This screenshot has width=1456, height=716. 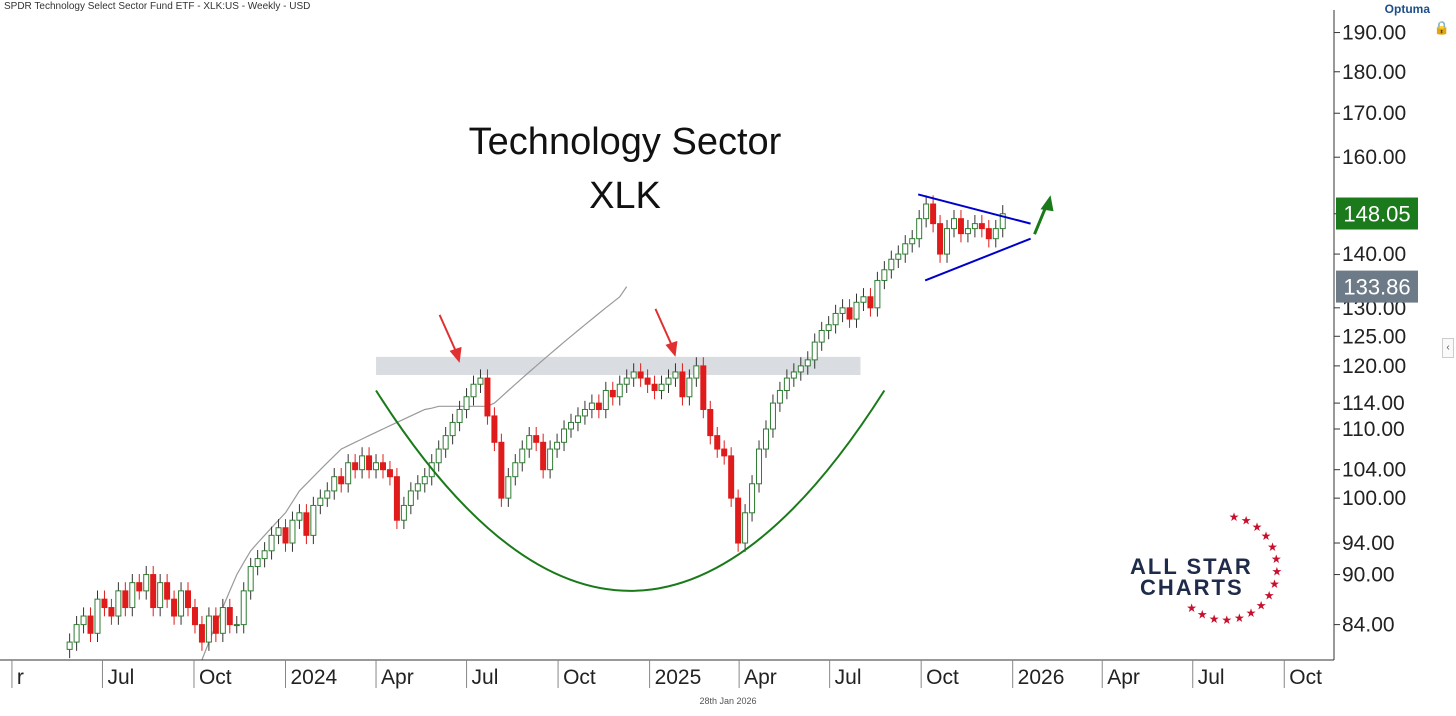 I want to click on last-price-badge: 148.05, so click(x=1377, y=213).